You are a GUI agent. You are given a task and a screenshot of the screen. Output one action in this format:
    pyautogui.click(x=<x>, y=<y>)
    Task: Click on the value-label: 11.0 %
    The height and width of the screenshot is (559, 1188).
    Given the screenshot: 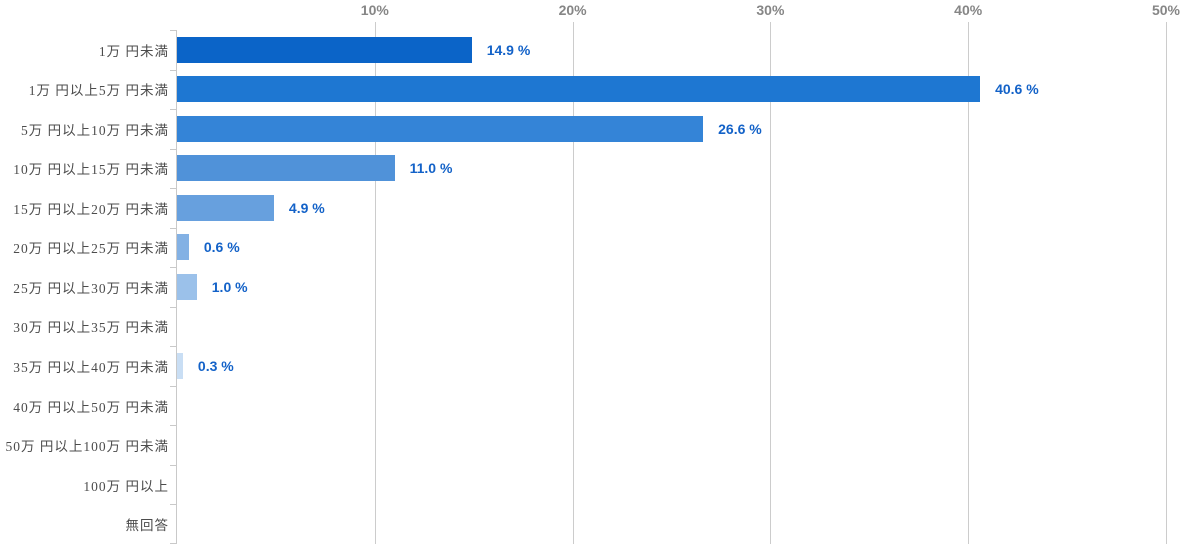 What is the action you would take?
    pyautogui.click(x=431, y=168)
    